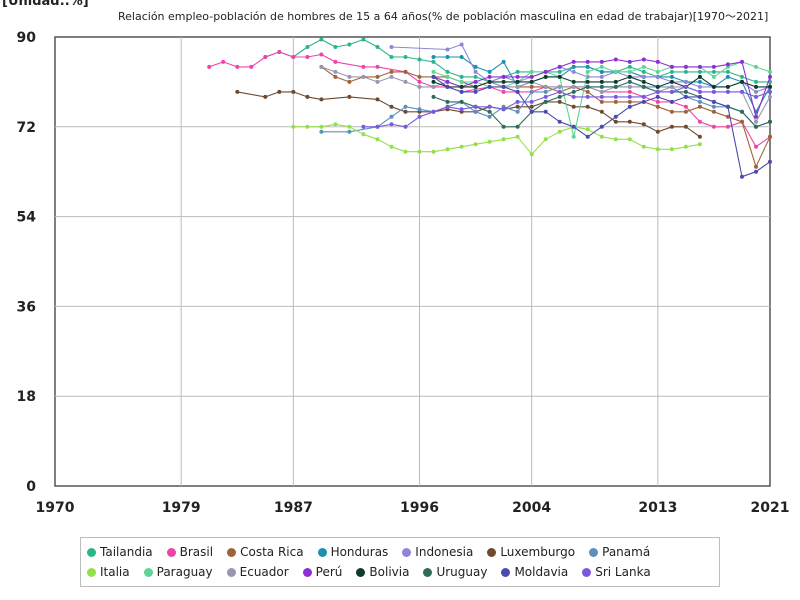  I want to click on legend-item: Uruguay, so click(455, 572).